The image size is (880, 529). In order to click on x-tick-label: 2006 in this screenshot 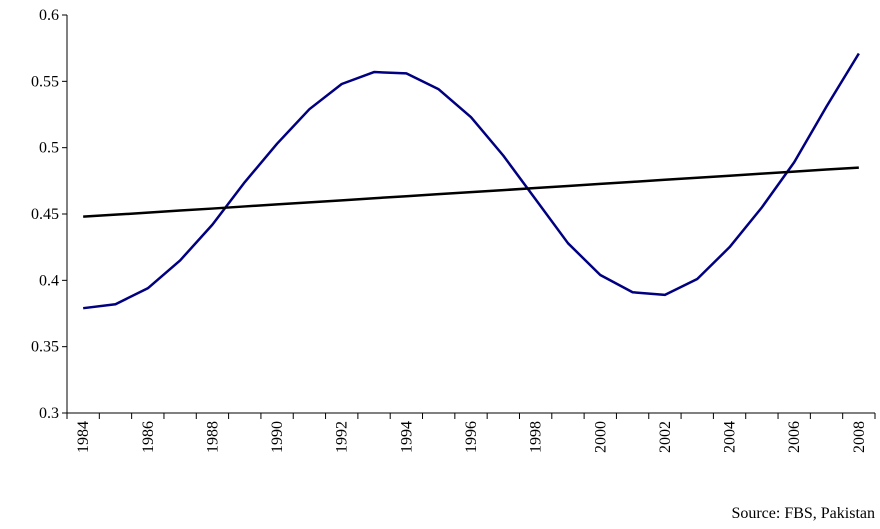, I will do `click(794, 437)`.